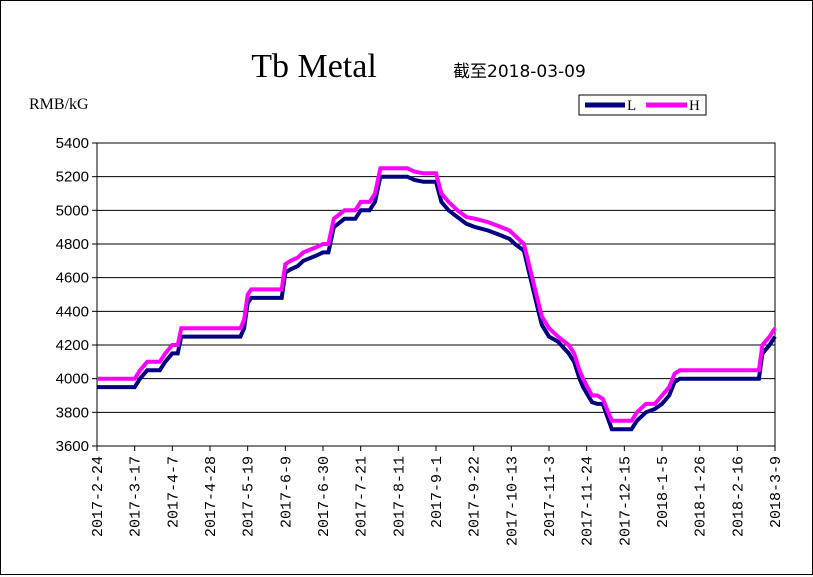 The height and width of the screenshot is (577, 813). I want to click on x-tick-label: 2017-3-17, so click(136, 496).